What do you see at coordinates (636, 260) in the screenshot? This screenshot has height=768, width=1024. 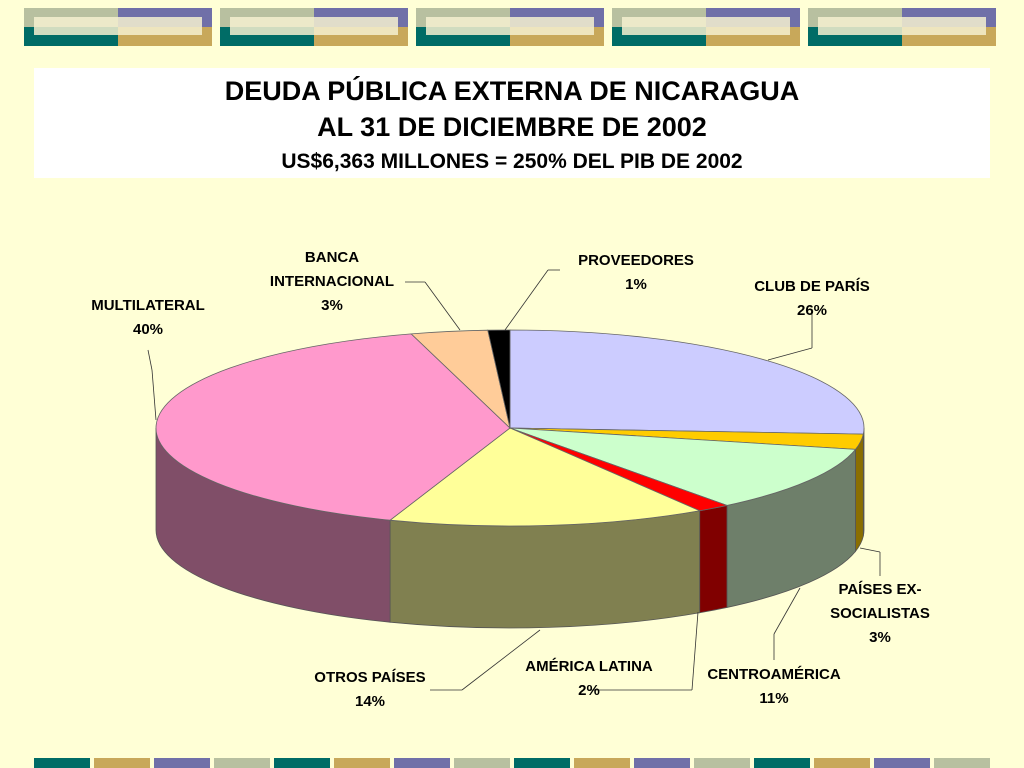 I see `slice-name: PROVEEDORES` at bounding box center [636, 260].